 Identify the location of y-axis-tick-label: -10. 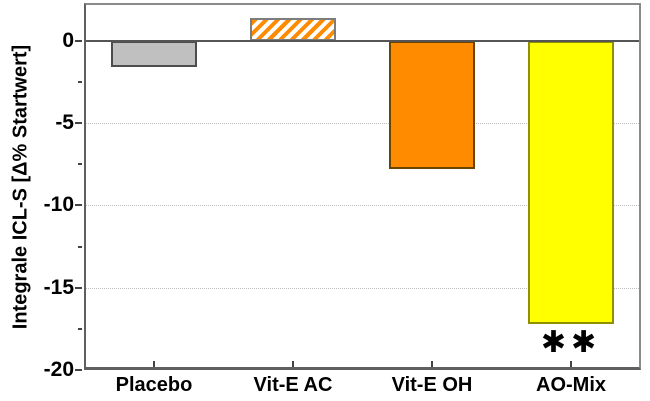
(58, 204).